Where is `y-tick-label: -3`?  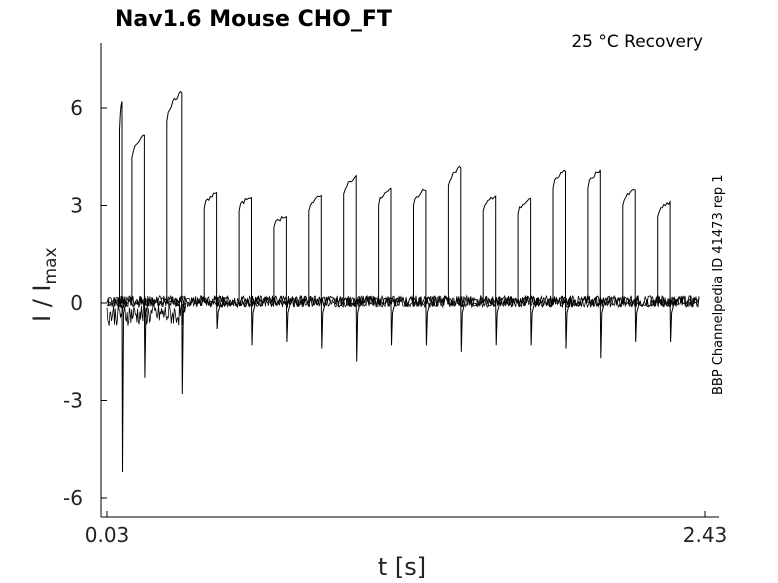 y-tick-label: -3 is located at coordinates (73, 401).